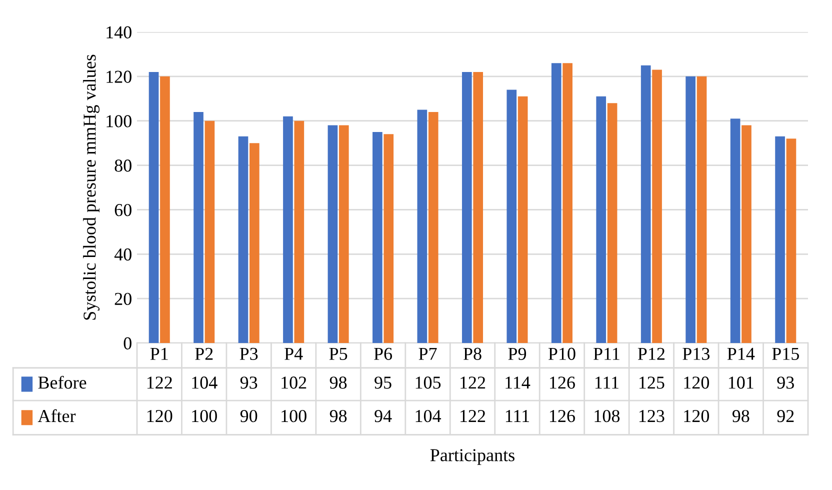 The image size is (832, 490). Describe the element at coordinates (123, 210) in the screenshot. I see `y-tick-label: 60` at that location.